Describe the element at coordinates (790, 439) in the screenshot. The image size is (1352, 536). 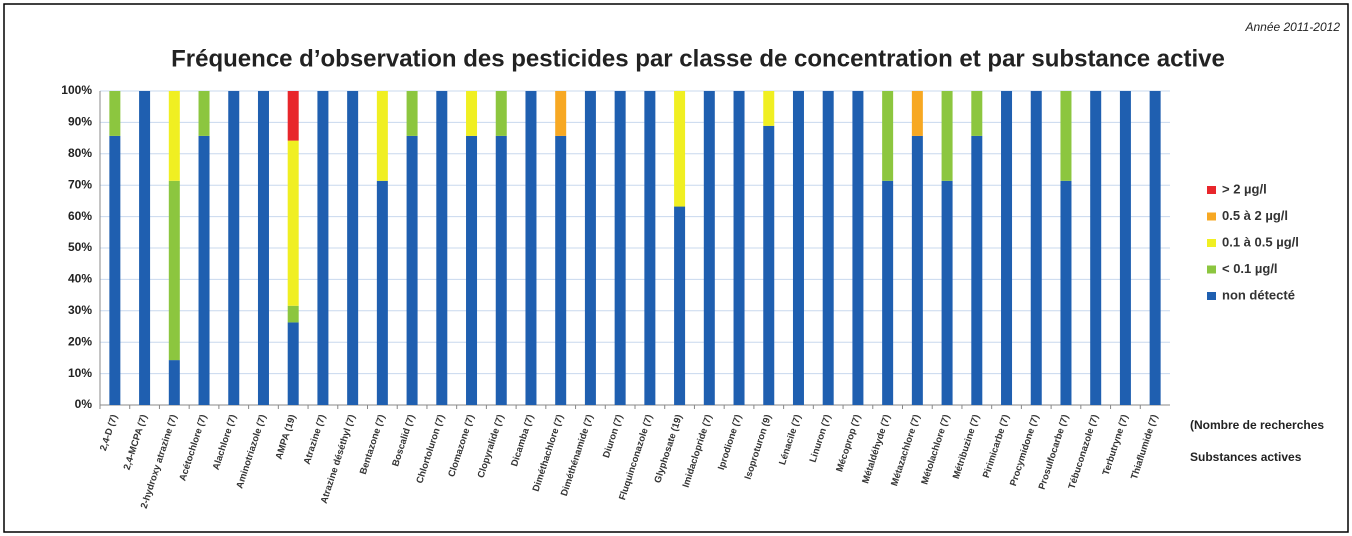
I see `x-tick-label: Lénacile (7)` at that location.